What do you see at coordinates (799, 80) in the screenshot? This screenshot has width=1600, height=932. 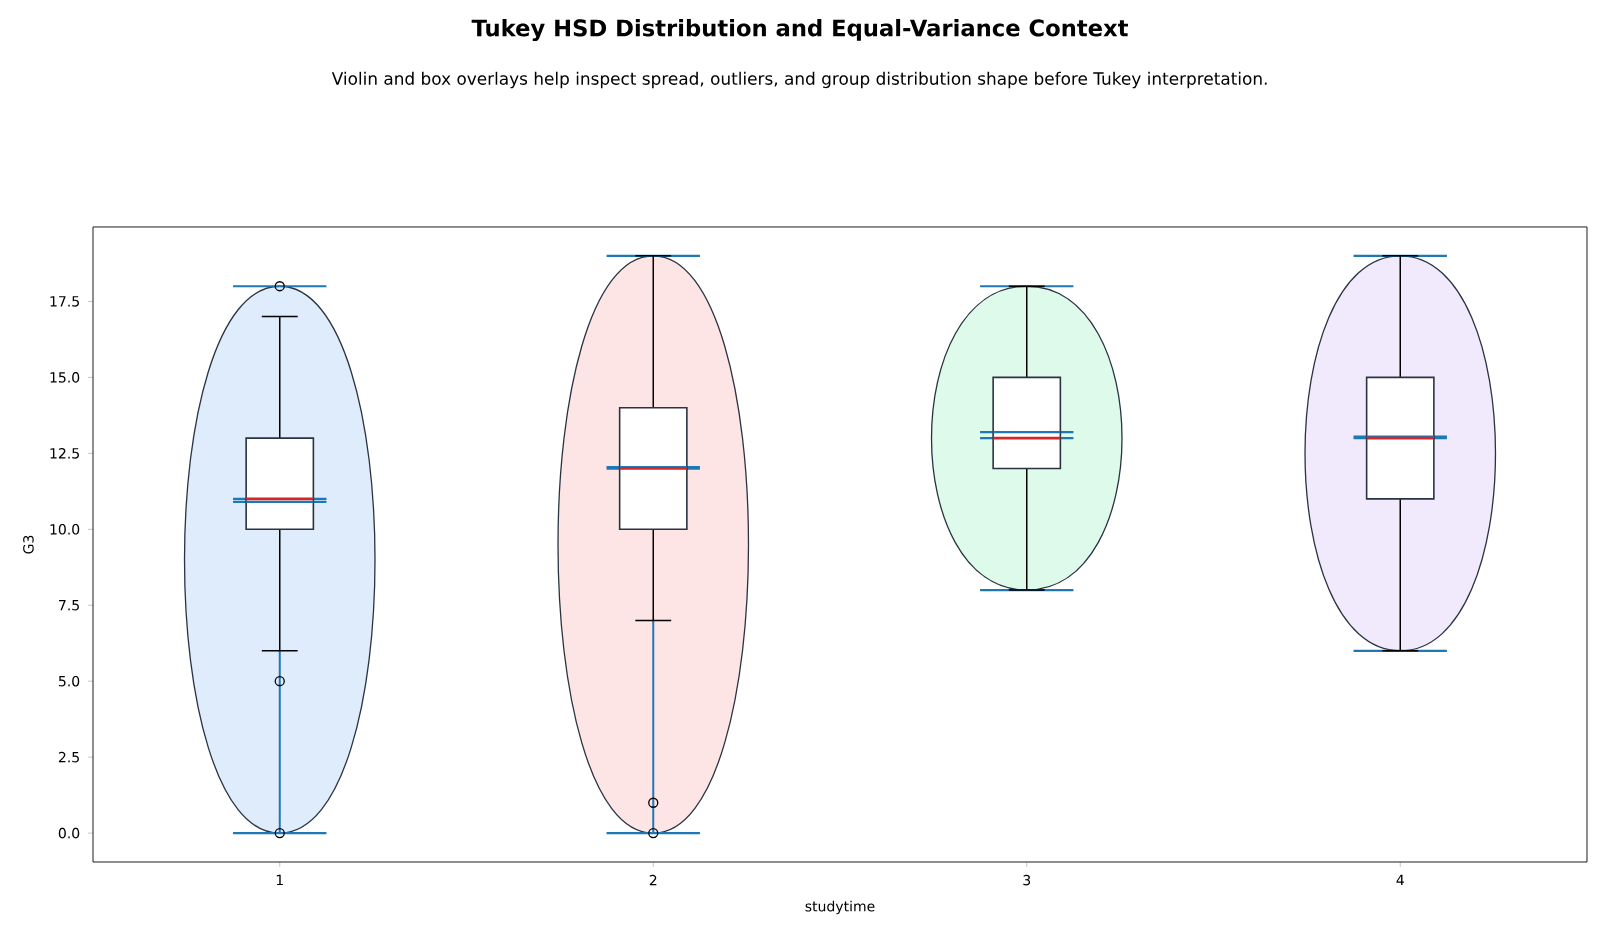 I see `chart-subtitle: Violin and box overlays help inspect spread, outliers, and group distribution shape before Tukey interpretation.` at bounding box center [799, 80].